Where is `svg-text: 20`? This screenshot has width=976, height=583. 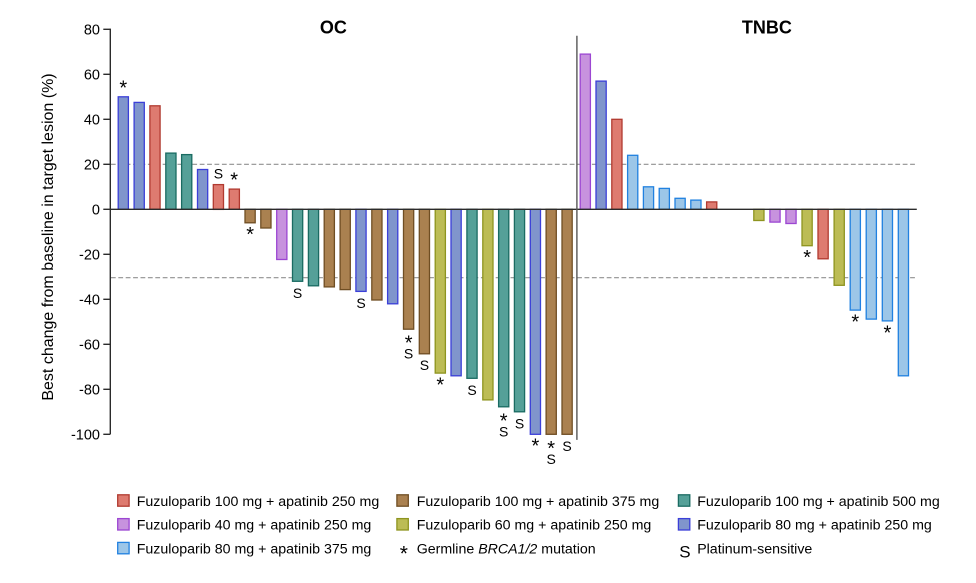 svg-text: 20 is located at coordinates (92, 166).